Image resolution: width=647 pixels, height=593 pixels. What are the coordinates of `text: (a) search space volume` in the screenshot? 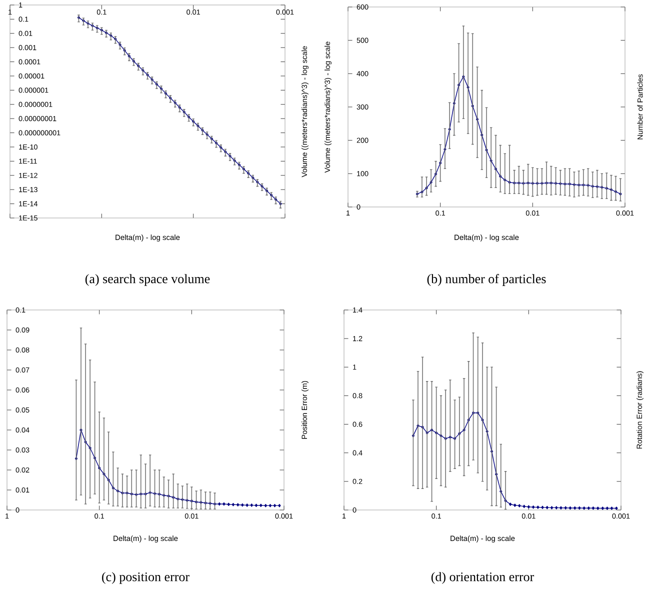 It's located at (147, 280).